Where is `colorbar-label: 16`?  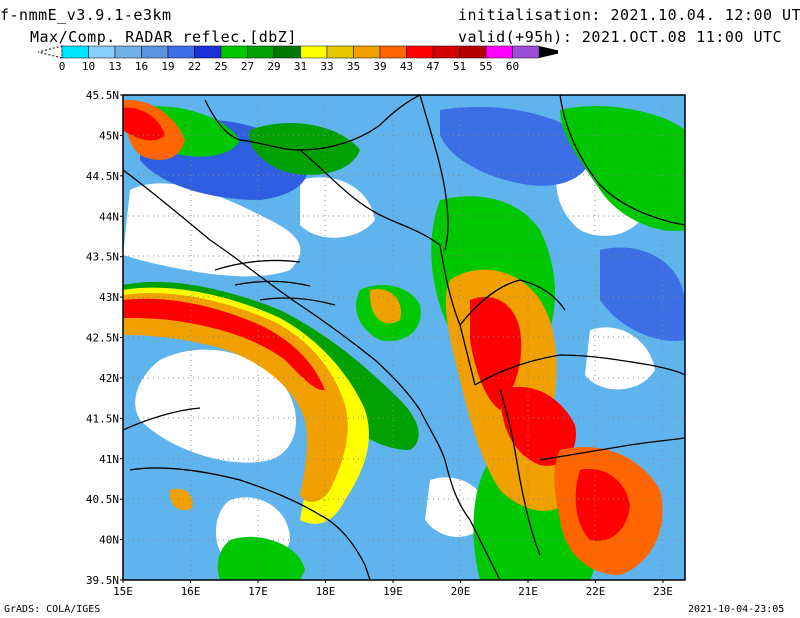 colorbar-label: 16 is located at coordinates (141, 66).